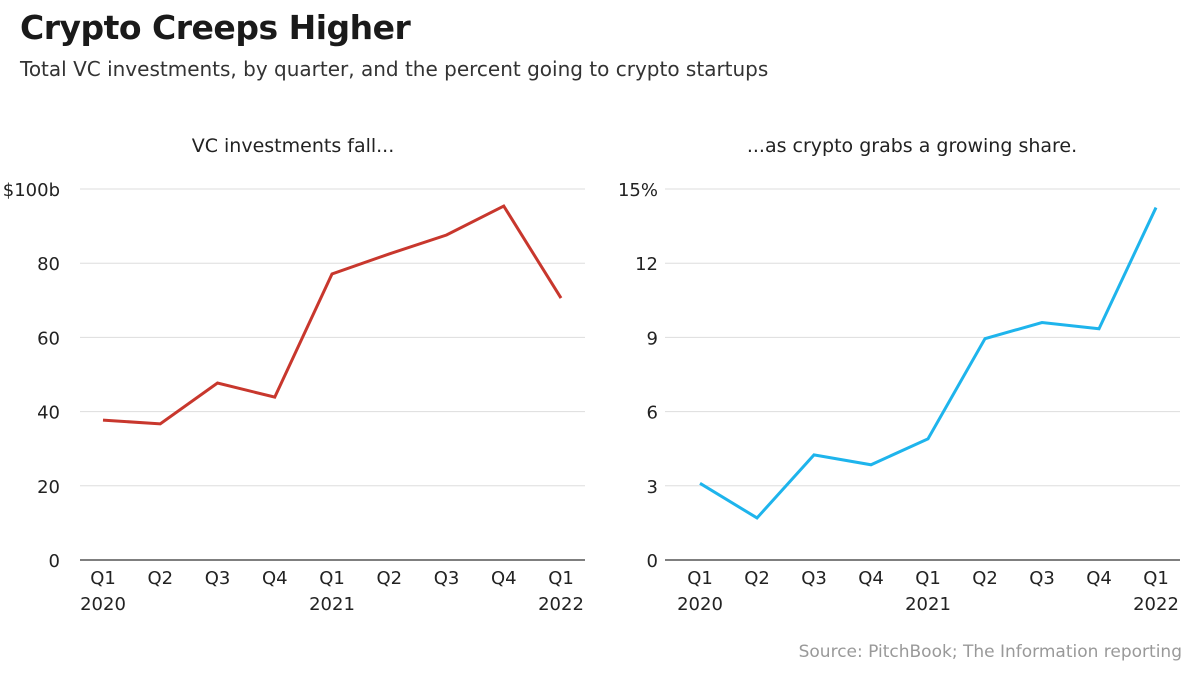 This screenshot has width=1200, height=675. What do you see at coordinates (912, 146) in the screenshot?
I see `panel-title: ...as crypto grabs a growing share.` at bounding box center [912, 146].